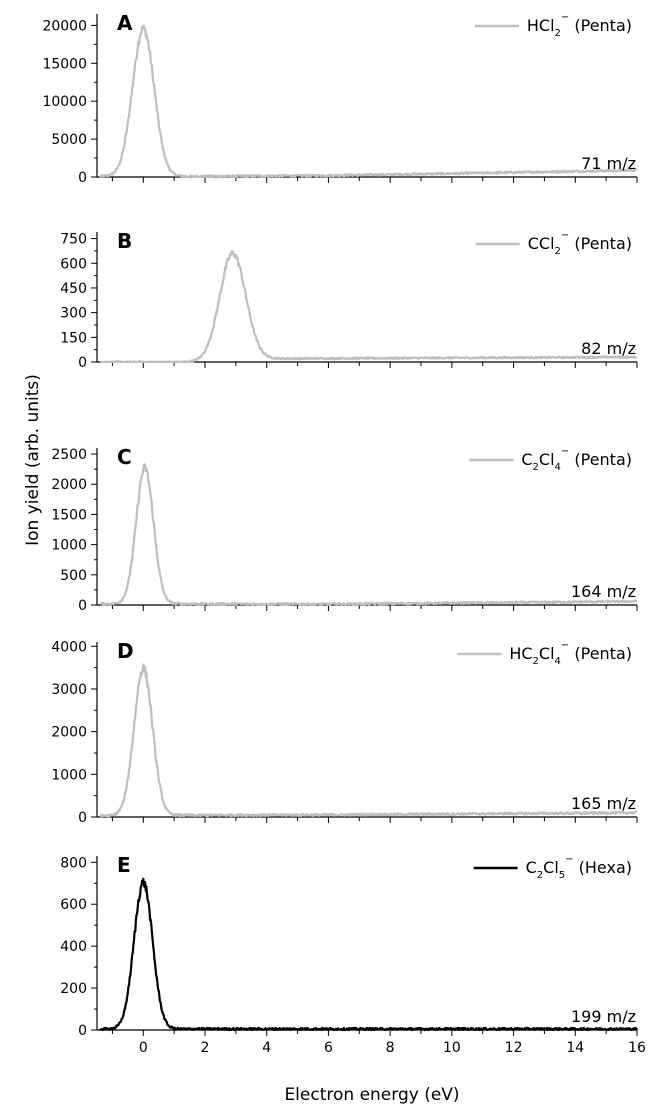 The height and width of the screenshot is (1116, 652). Describe the element at coordinates (69, 455) in the screenshot. I see `y-tick-label: 2500` at that location.